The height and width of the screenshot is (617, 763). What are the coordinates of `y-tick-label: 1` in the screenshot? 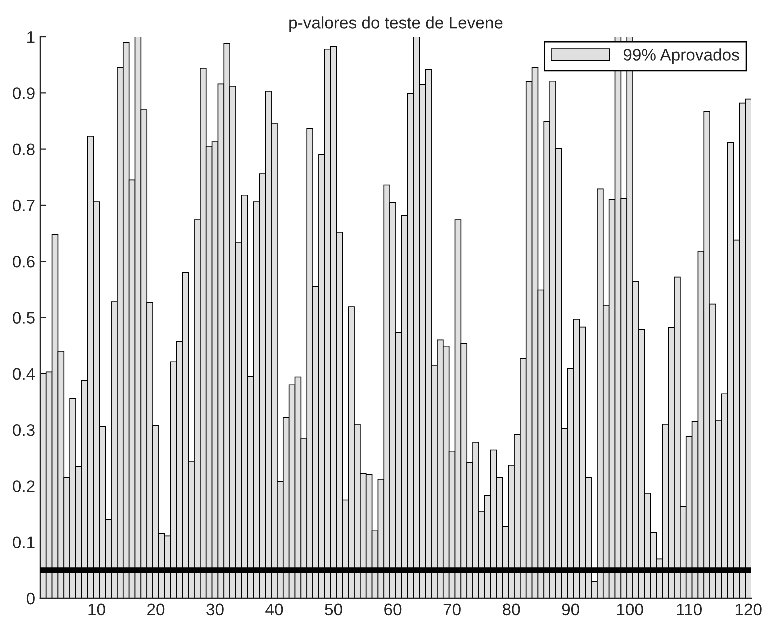 It's located at (31, 38).